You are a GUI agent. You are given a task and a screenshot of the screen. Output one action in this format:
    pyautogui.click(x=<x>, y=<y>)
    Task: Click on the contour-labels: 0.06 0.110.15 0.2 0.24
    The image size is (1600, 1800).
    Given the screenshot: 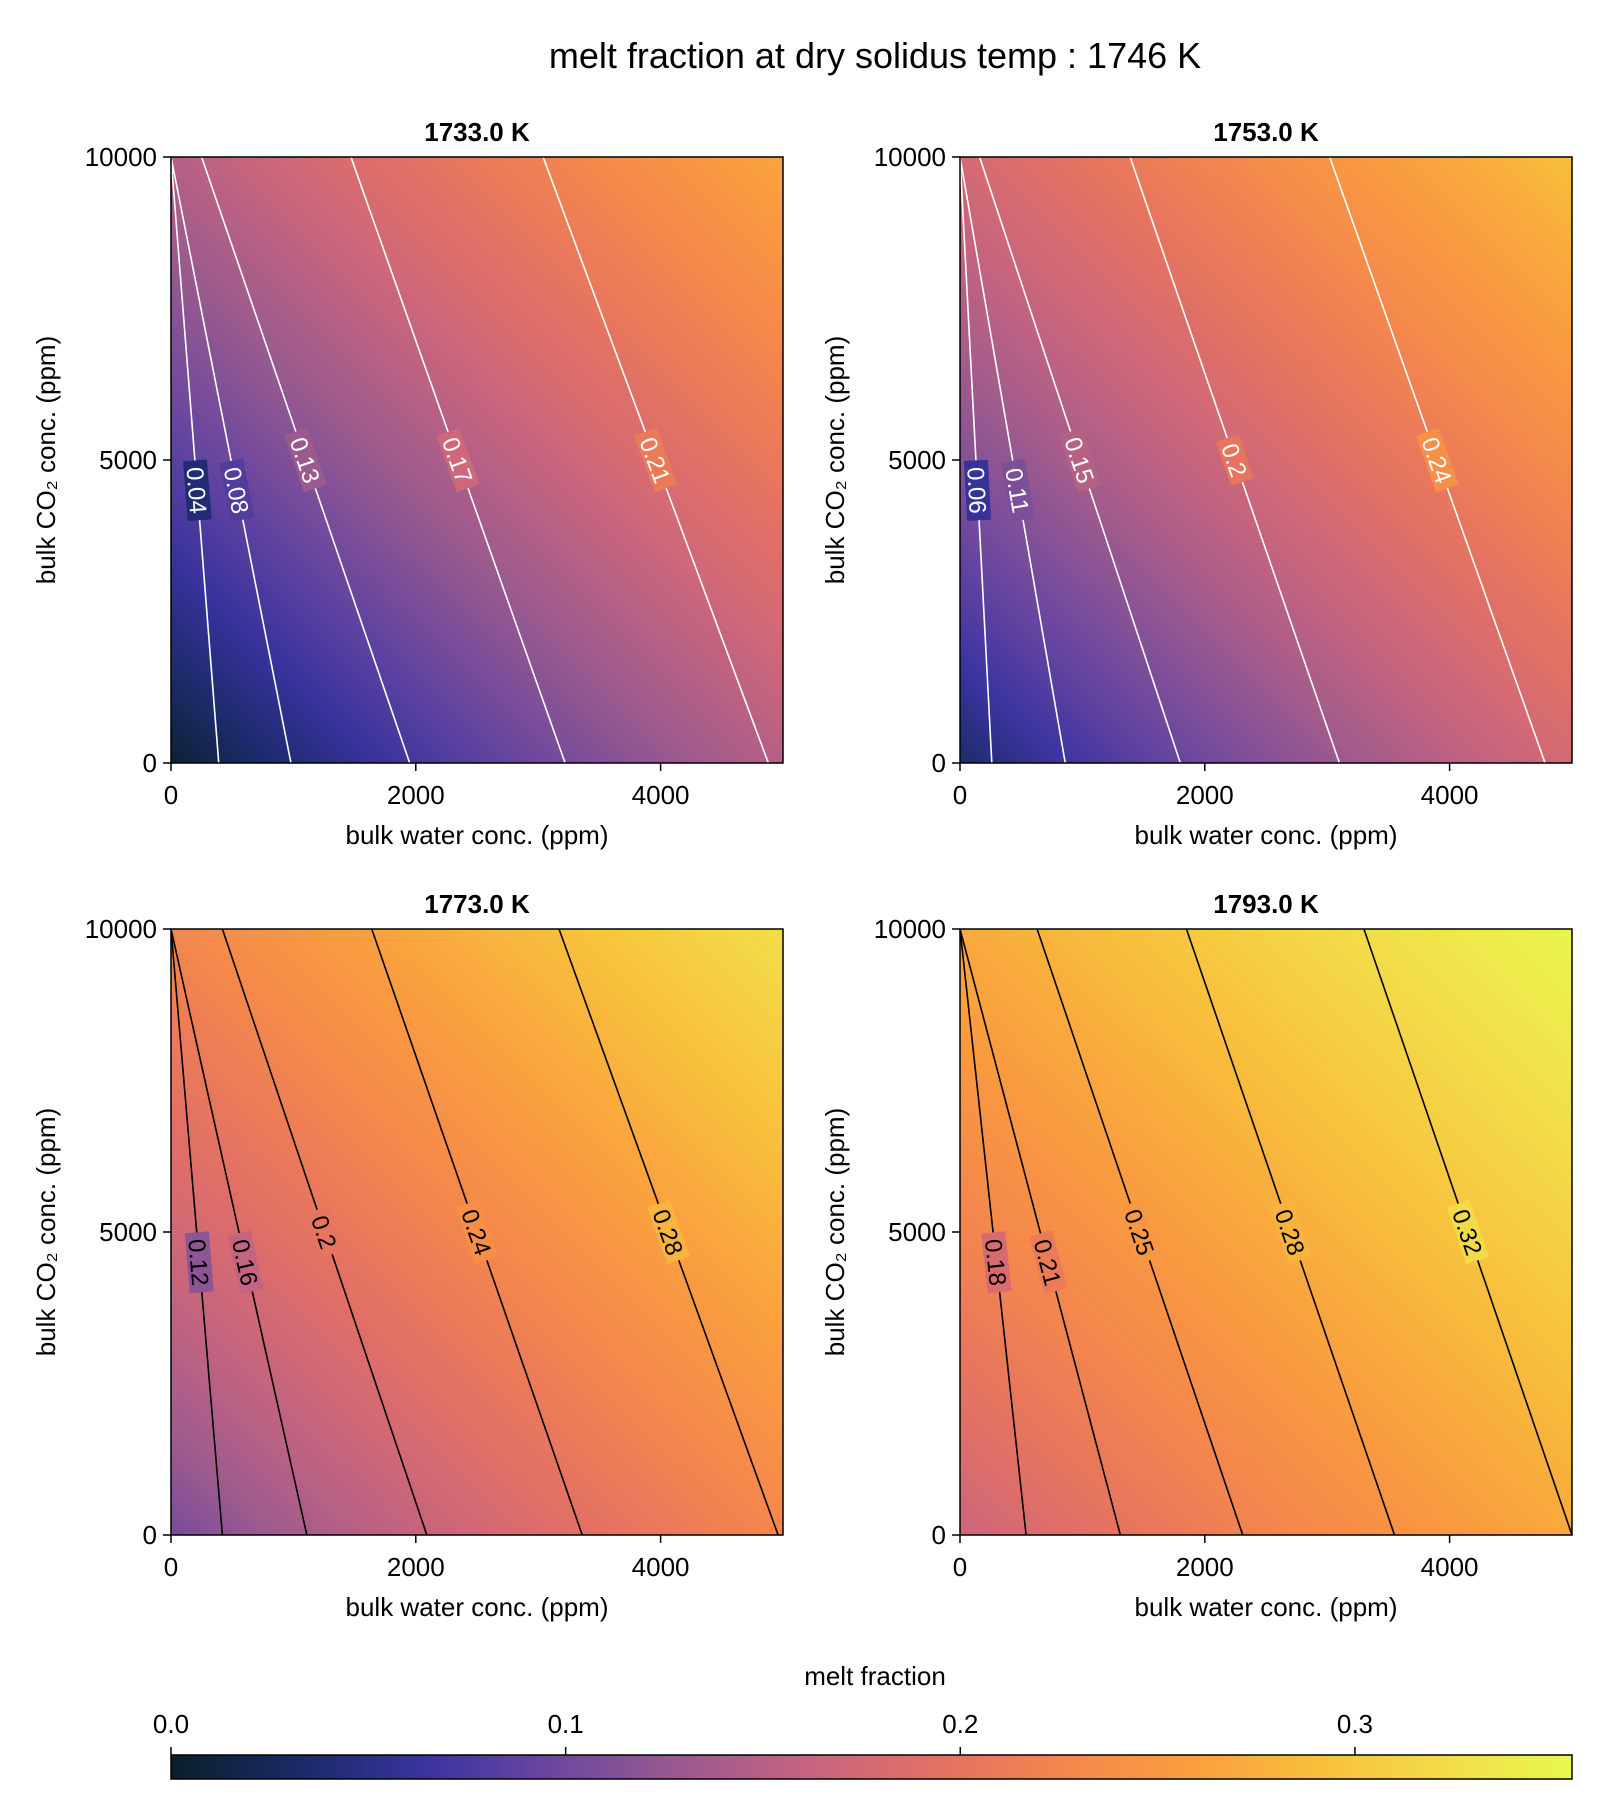 What is the action you would take?
    pyautogui.click(x=1210, y=474)
    